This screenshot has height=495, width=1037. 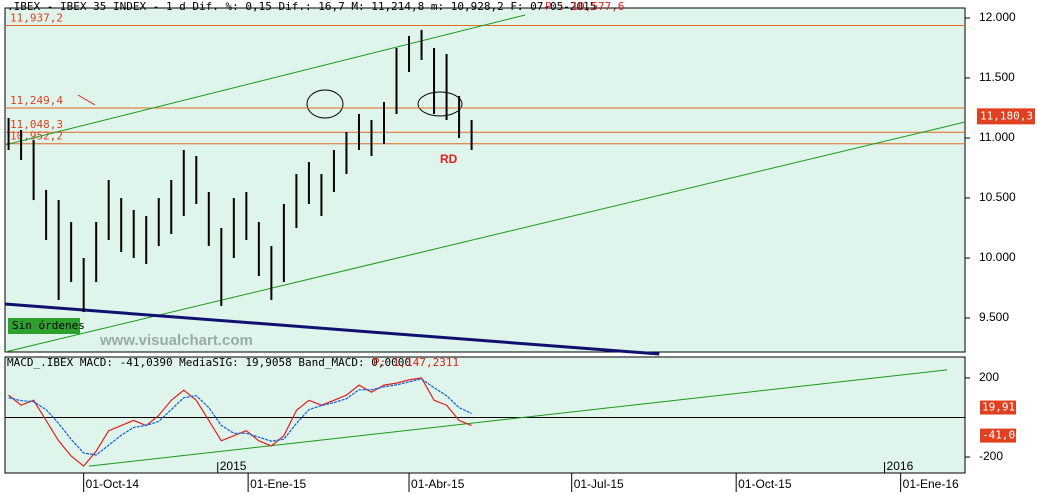 I want to click on current-label: 11,180,3, so click(x=1006, y=115).